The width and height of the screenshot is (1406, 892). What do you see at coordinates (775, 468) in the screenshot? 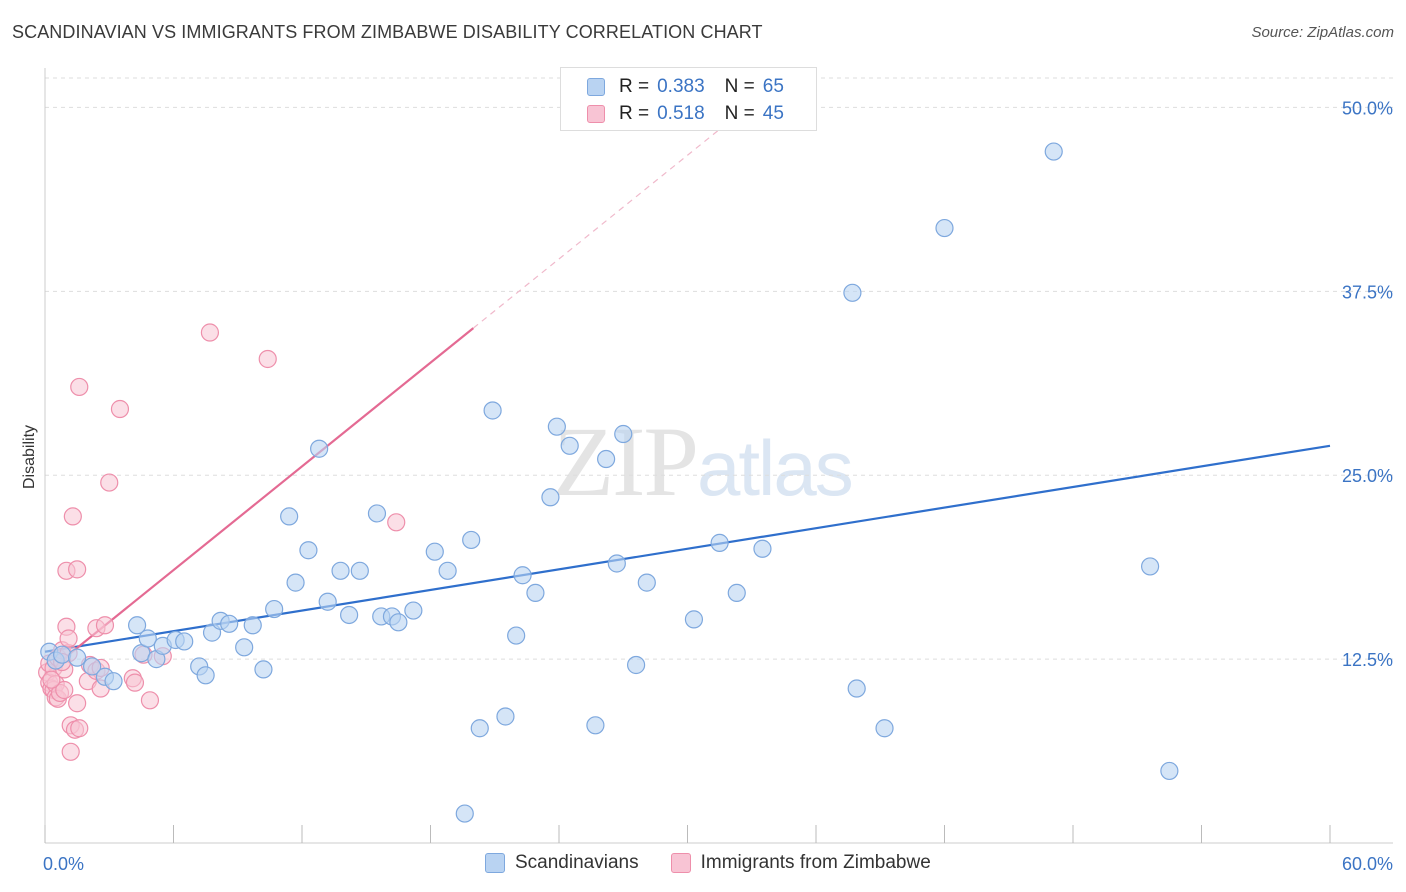
I see `watermark-atlas: atlas` at bounding box center [775, 468].